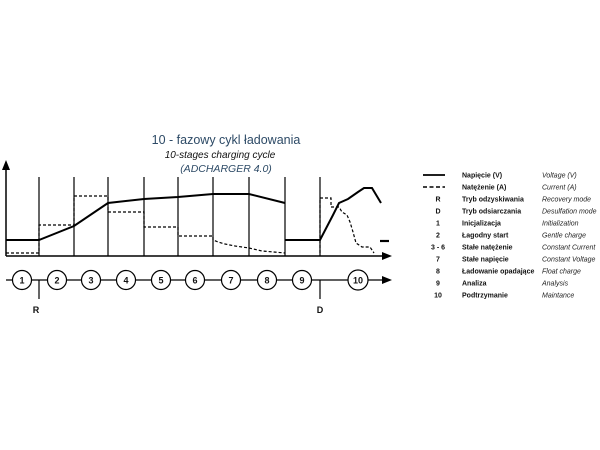  I want to click on legend-analysis-english: Analysis, so click(555, 284).